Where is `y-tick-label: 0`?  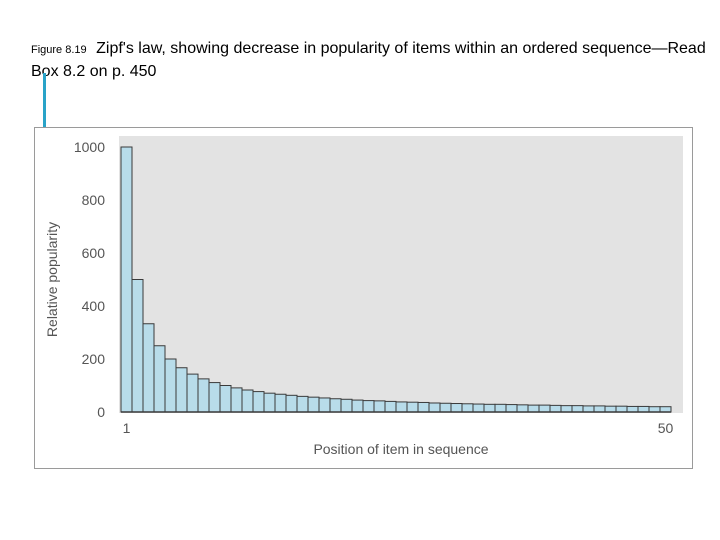 y-tick-label: 0 is located at coordinates (101, 412).